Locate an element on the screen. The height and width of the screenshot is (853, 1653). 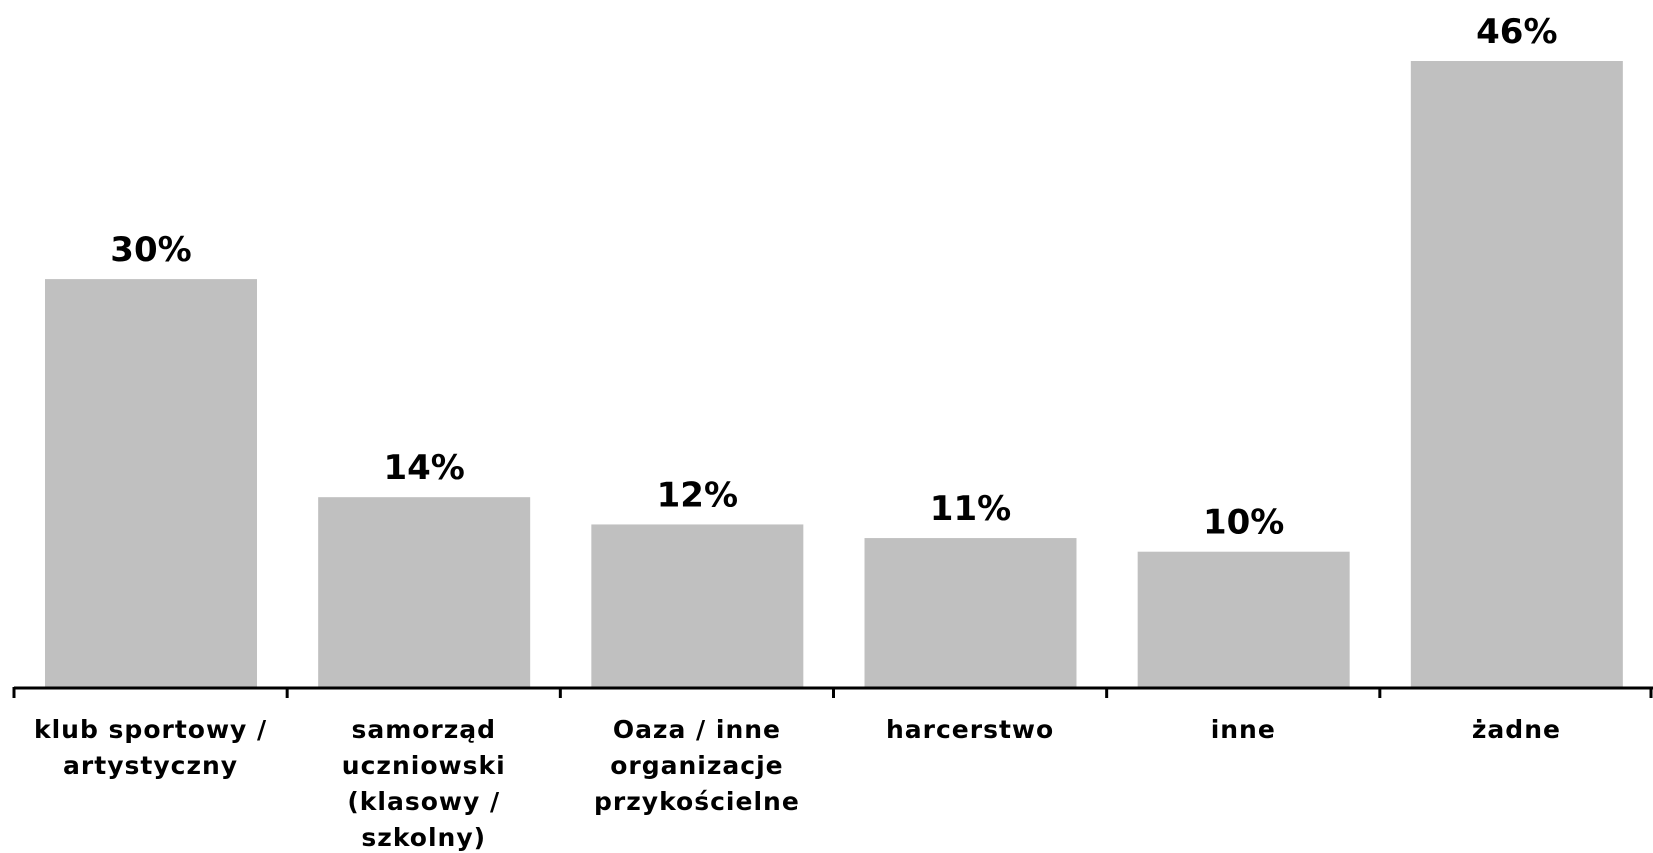
bar-value-label: 11% is located at coordinates (970, 509).